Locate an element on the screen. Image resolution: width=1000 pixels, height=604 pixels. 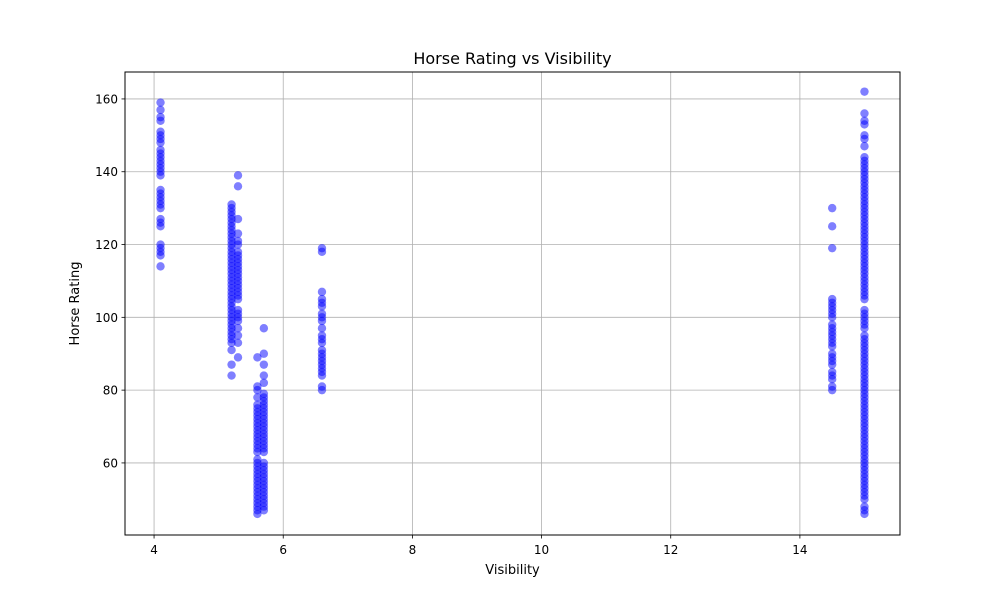
chart-title: Horse Rating vs Visibility is located at coordinates (512, 58).